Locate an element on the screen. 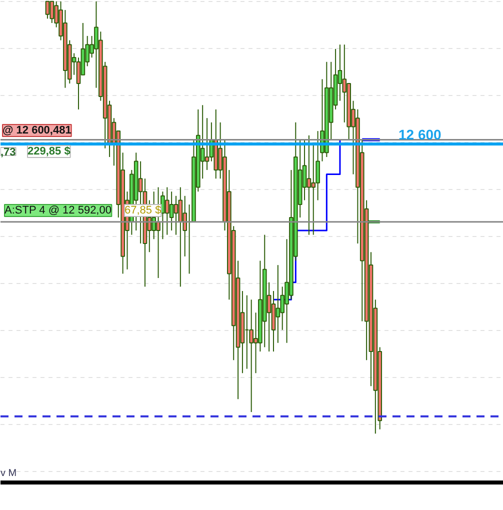 This screenshot has height=510, width=503. annotation: @ 12 600,481 is located at coordinates (37, 130).